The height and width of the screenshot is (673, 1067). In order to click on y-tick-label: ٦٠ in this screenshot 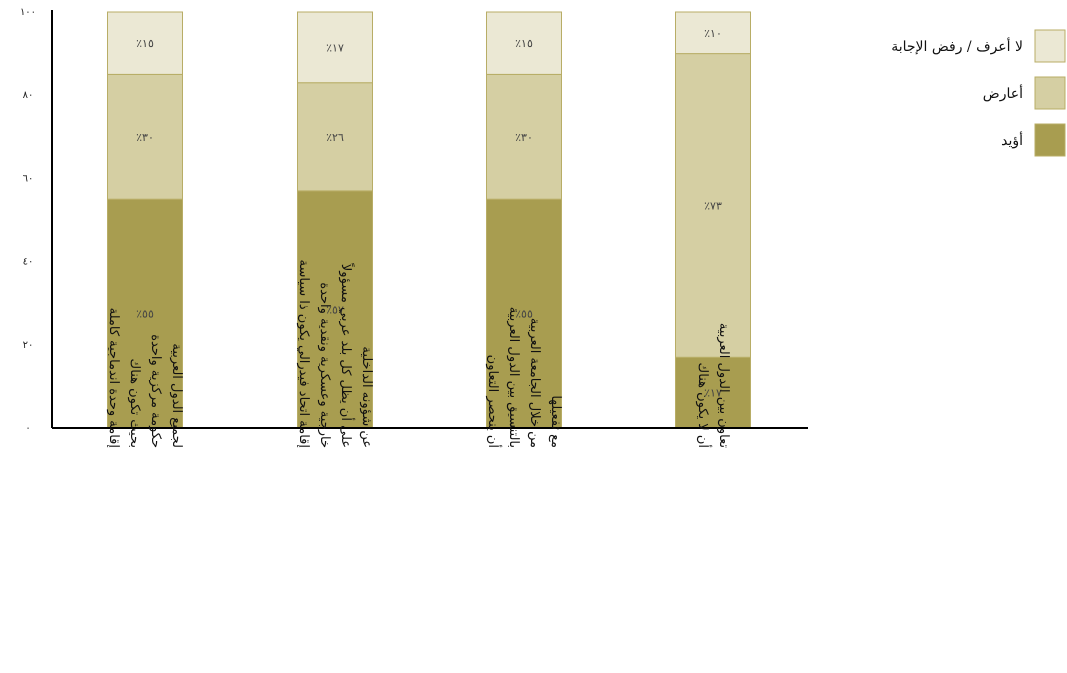, I will do `click(28, 178)`.